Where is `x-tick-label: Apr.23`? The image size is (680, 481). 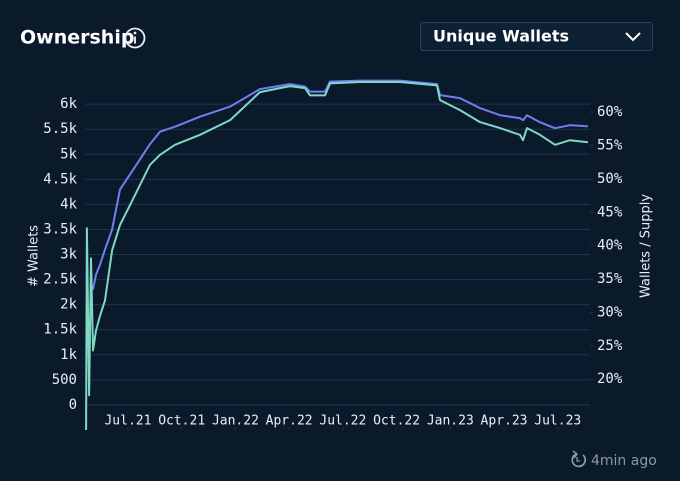 x-tick-label: Apr.23 is located at coordinates (504, 421).